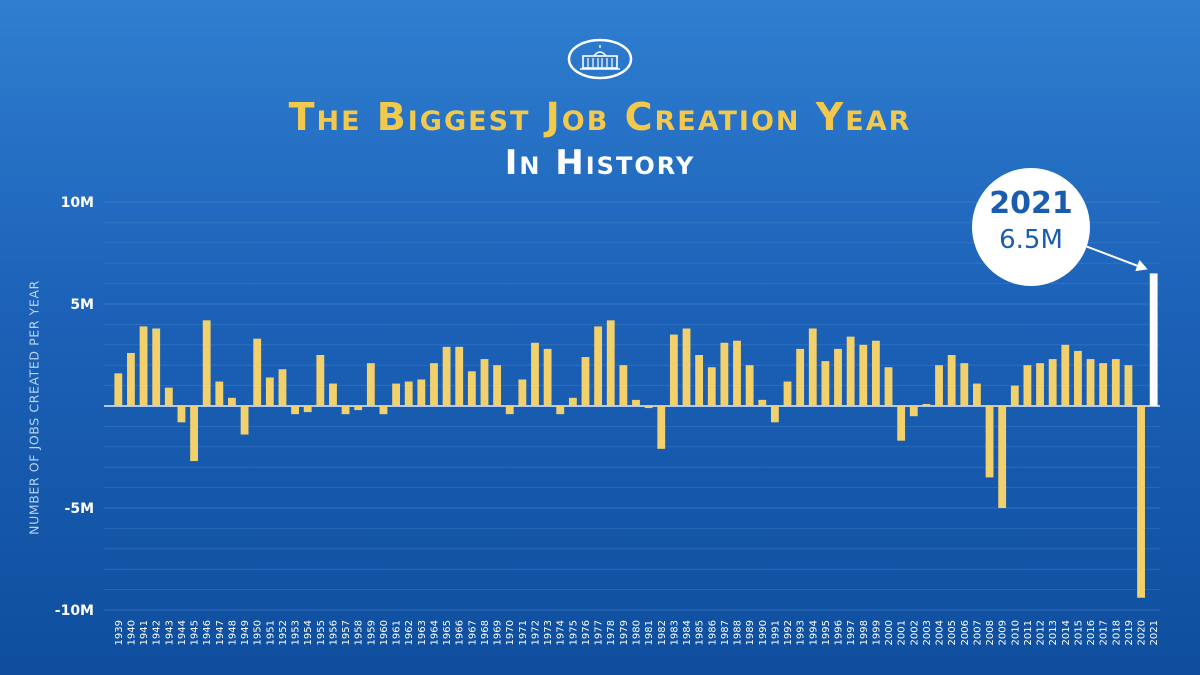  Describe the element at coordinates (989, 442) in the screenshot. I see `bar-2008` at that location.